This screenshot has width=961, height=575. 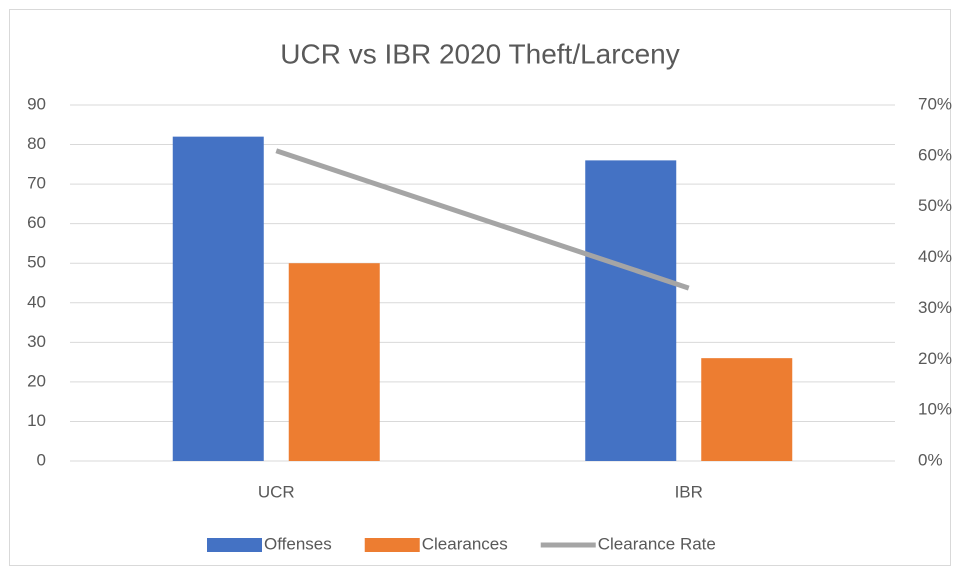 I want to click on y-tick-label: 0, so click(x=41, y=459).